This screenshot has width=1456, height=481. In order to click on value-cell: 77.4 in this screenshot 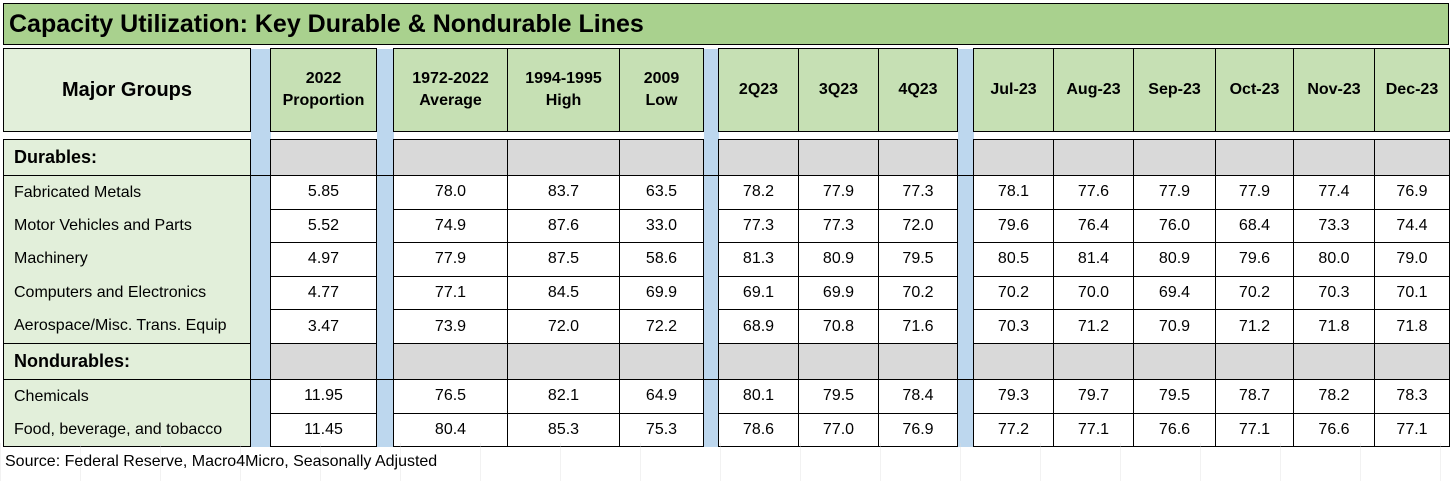, I will do `click(1334, 192)`.